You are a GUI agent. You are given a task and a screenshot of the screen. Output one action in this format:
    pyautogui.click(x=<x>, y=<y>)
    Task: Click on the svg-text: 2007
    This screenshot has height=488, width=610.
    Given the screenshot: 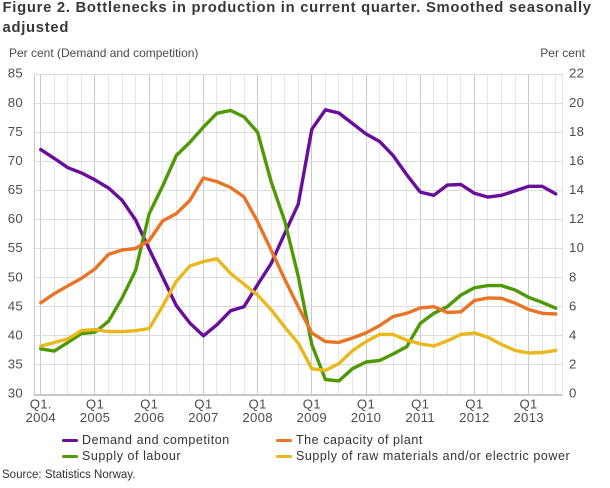 What is the action you would take?
    pyautogui.click(x=203, y=417)
    